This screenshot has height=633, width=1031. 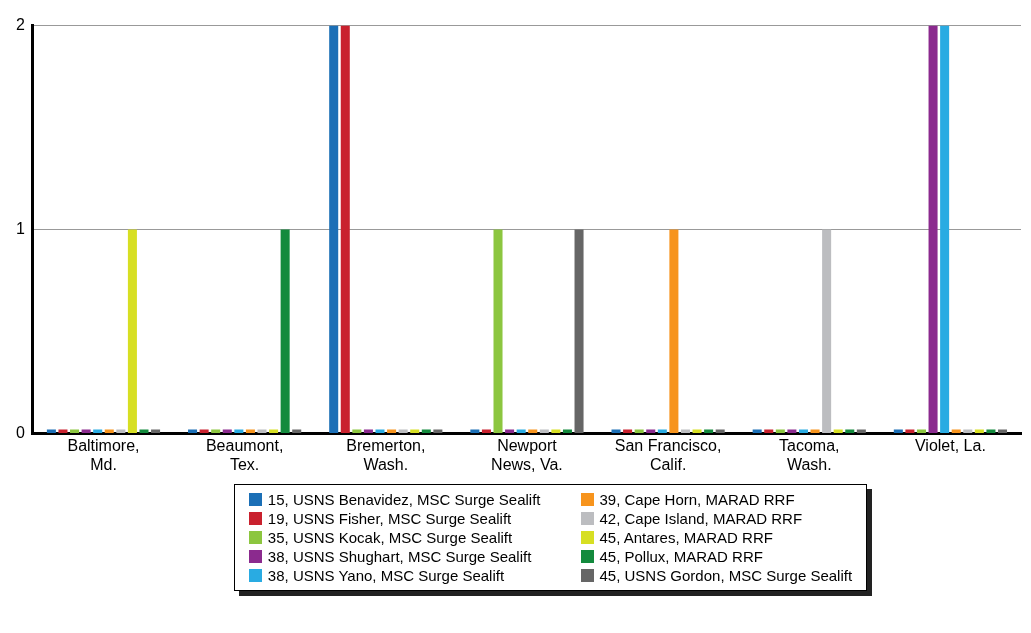 What do you see at coordinates (399, 556) in the screenshot?
I see `legend-label: 38, USNS Shughart, MSC Surge Sealift` at bounding box center [399, 556].